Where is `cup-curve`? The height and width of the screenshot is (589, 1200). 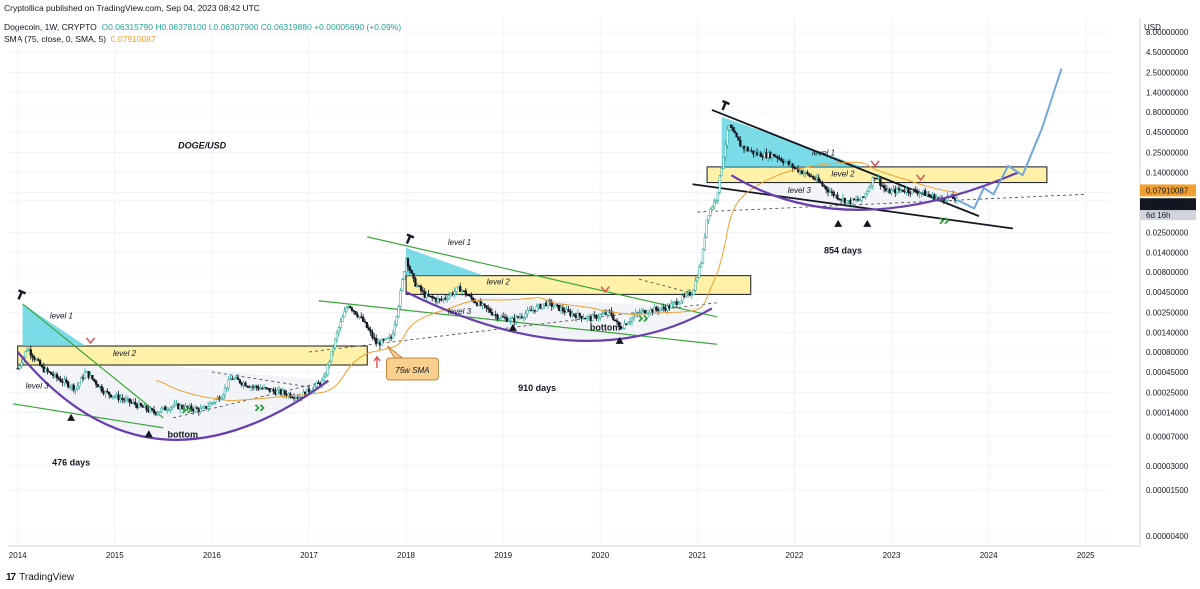 cup-curve is located at coordinates (874, 191).